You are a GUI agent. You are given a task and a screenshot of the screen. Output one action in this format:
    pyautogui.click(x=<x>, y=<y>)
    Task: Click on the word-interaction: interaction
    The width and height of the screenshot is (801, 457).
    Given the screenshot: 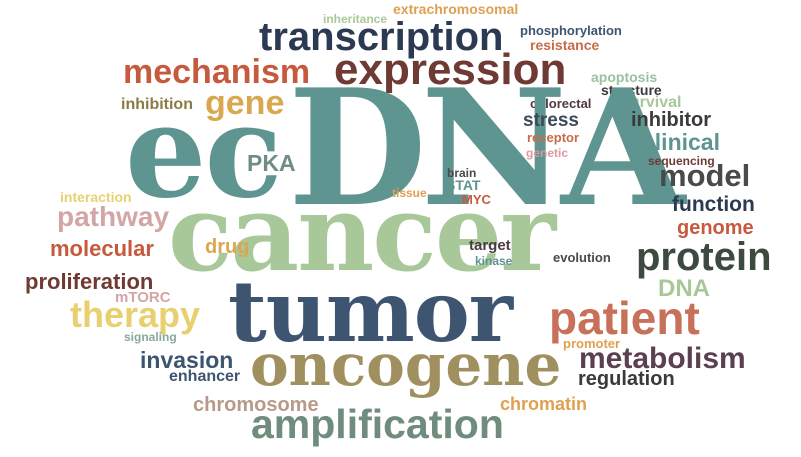 What is the action you would take?
    pyautogui.click(x=96, y=197)
    